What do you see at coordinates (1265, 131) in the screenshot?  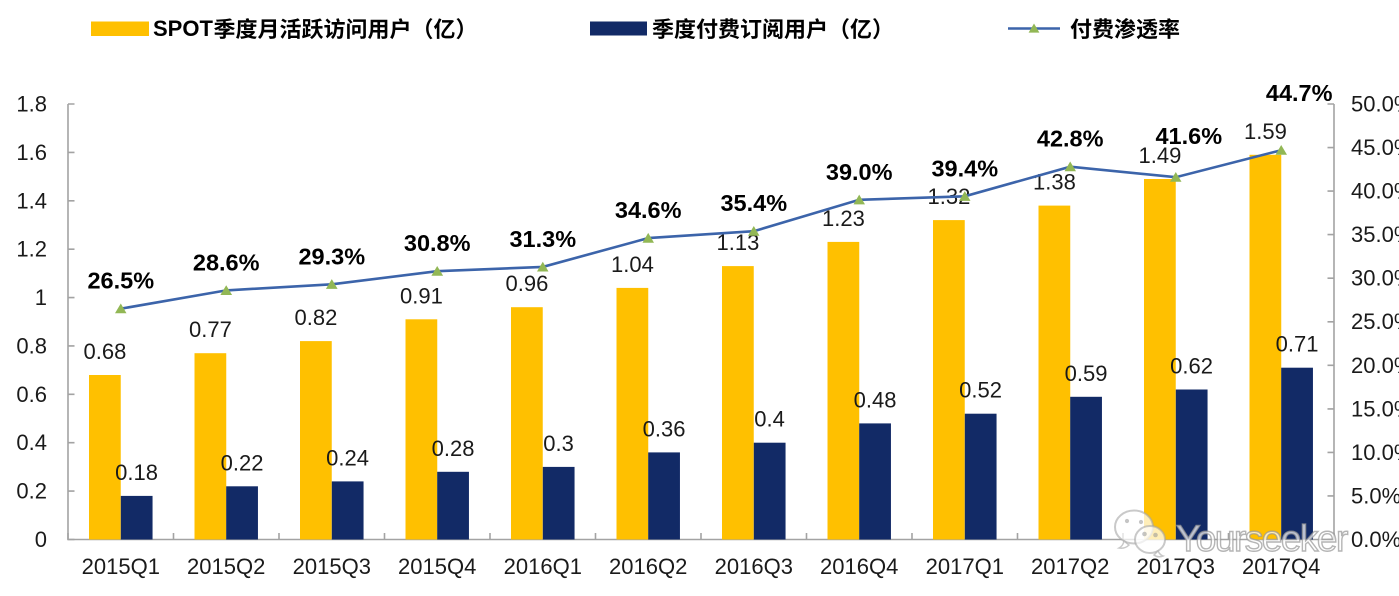 I see `svg-text: 1.59` at bounding box center [1265, 131].